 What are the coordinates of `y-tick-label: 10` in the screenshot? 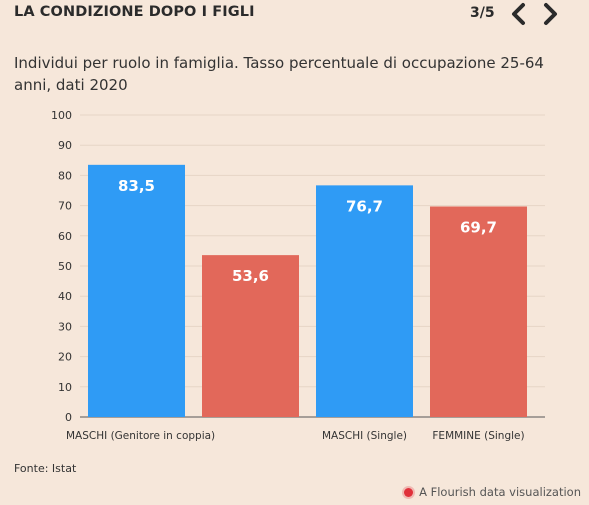 It's located at (65, 387).